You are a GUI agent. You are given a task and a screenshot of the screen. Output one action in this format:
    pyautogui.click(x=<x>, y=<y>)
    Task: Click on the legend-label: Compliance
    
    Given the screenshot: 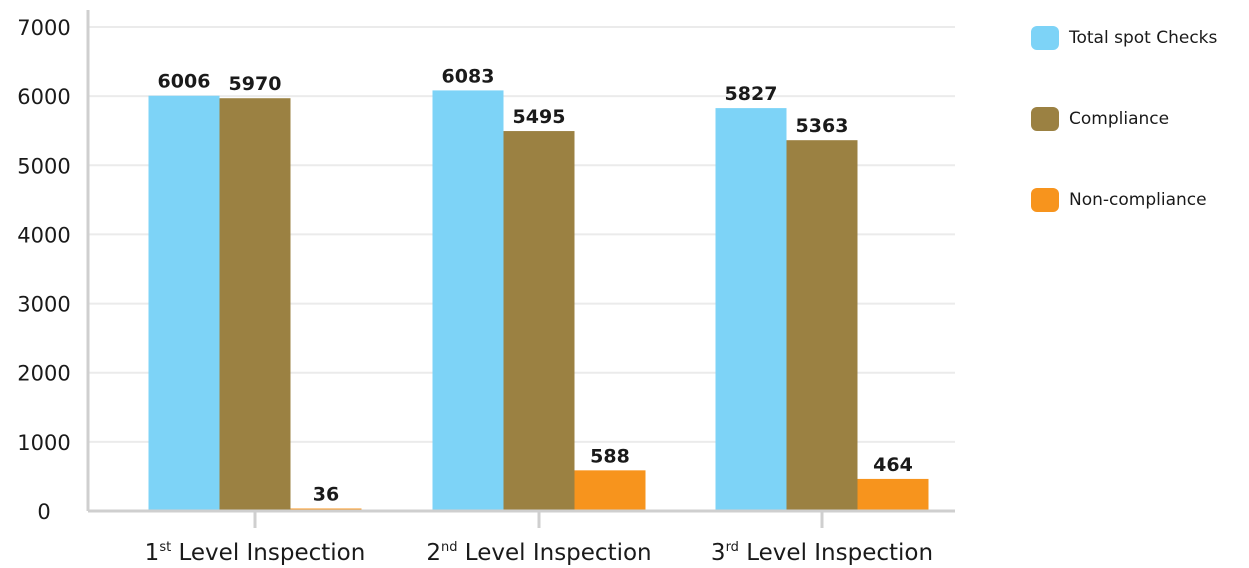 What is the action you would take?
    pyautogui.click(x=1119, y=119)
    